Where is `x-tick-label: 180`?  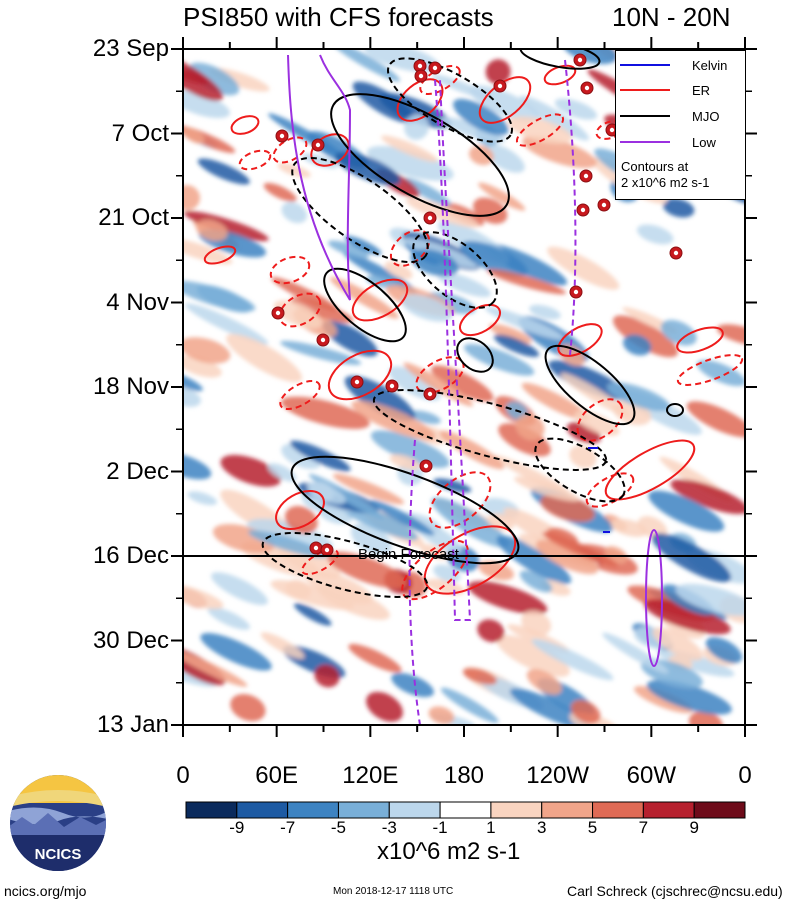
x-tick-label: 180 is located at coordinates (464, 775).